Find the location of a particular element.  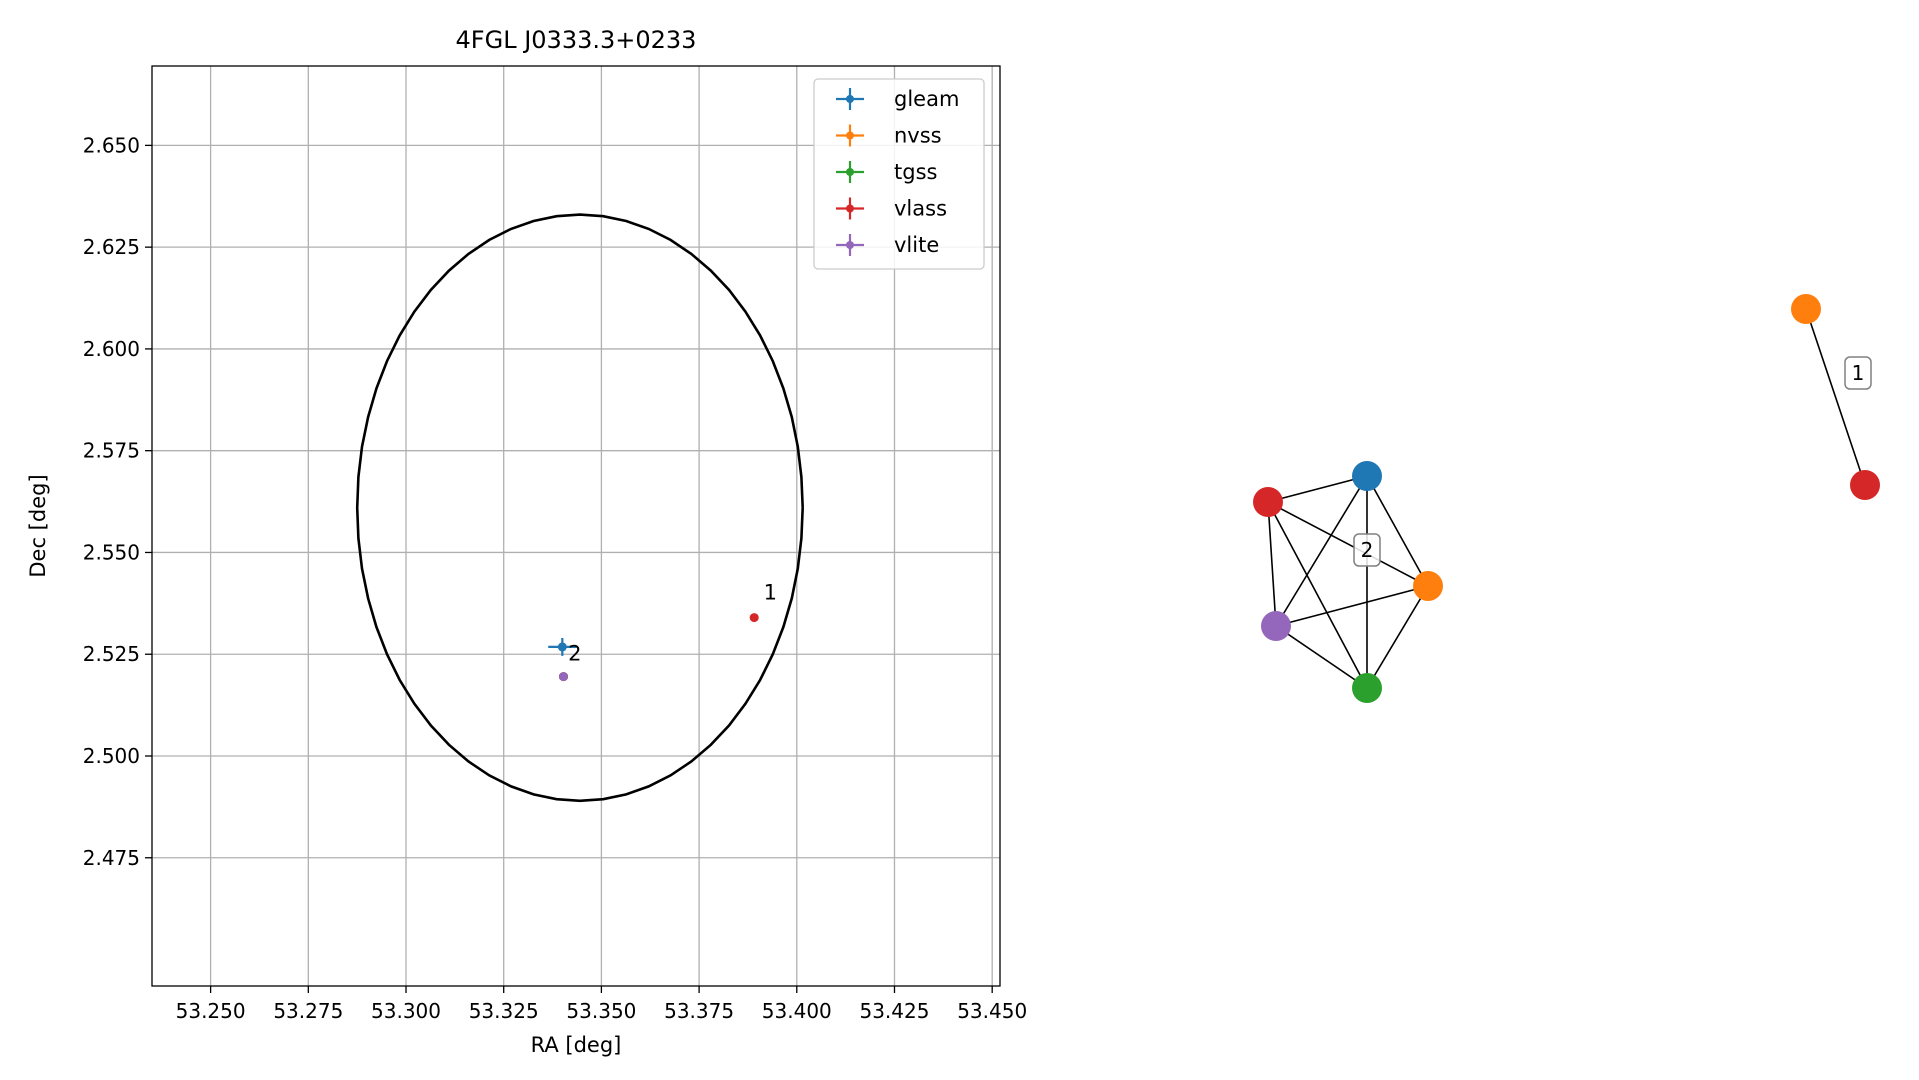

legend-label: gleam is located at coordinates (926, 99).